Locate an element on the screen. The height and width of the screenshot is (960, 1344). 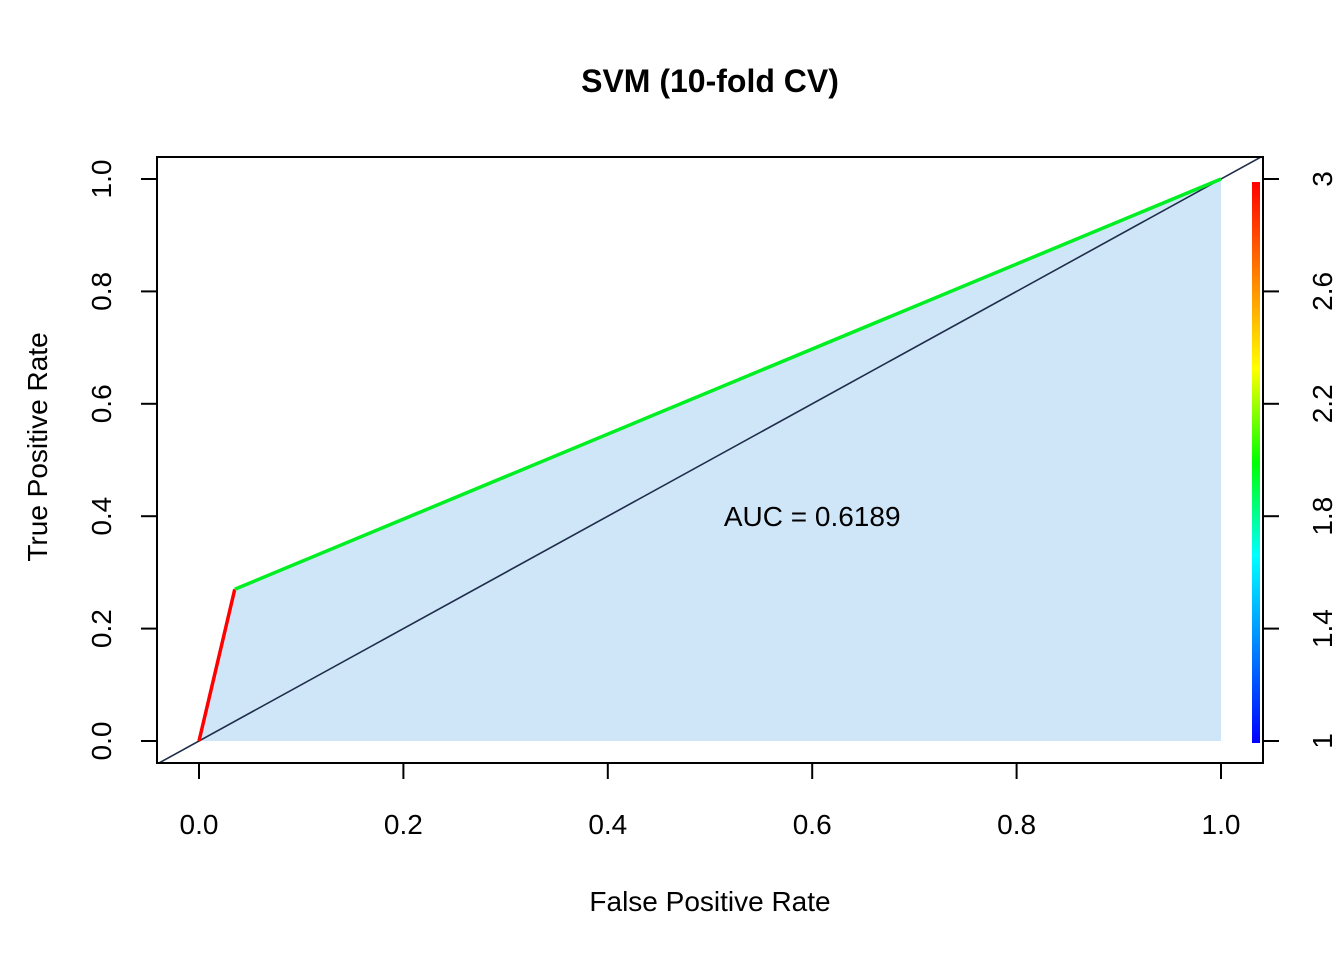
x-tick-label: 0.4 is located at coordinates (607, 824).